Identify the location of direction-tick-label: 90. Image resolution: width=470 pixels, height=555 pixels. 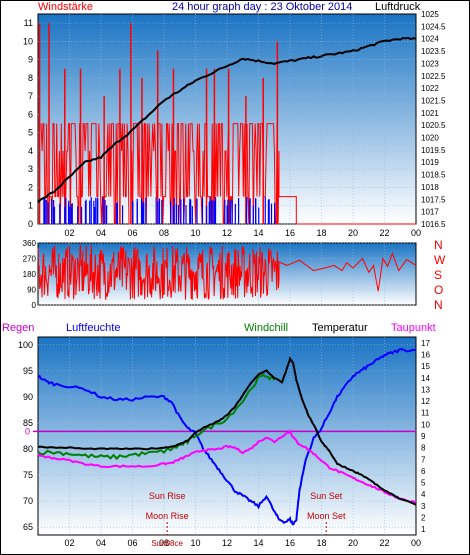
(31, 290).